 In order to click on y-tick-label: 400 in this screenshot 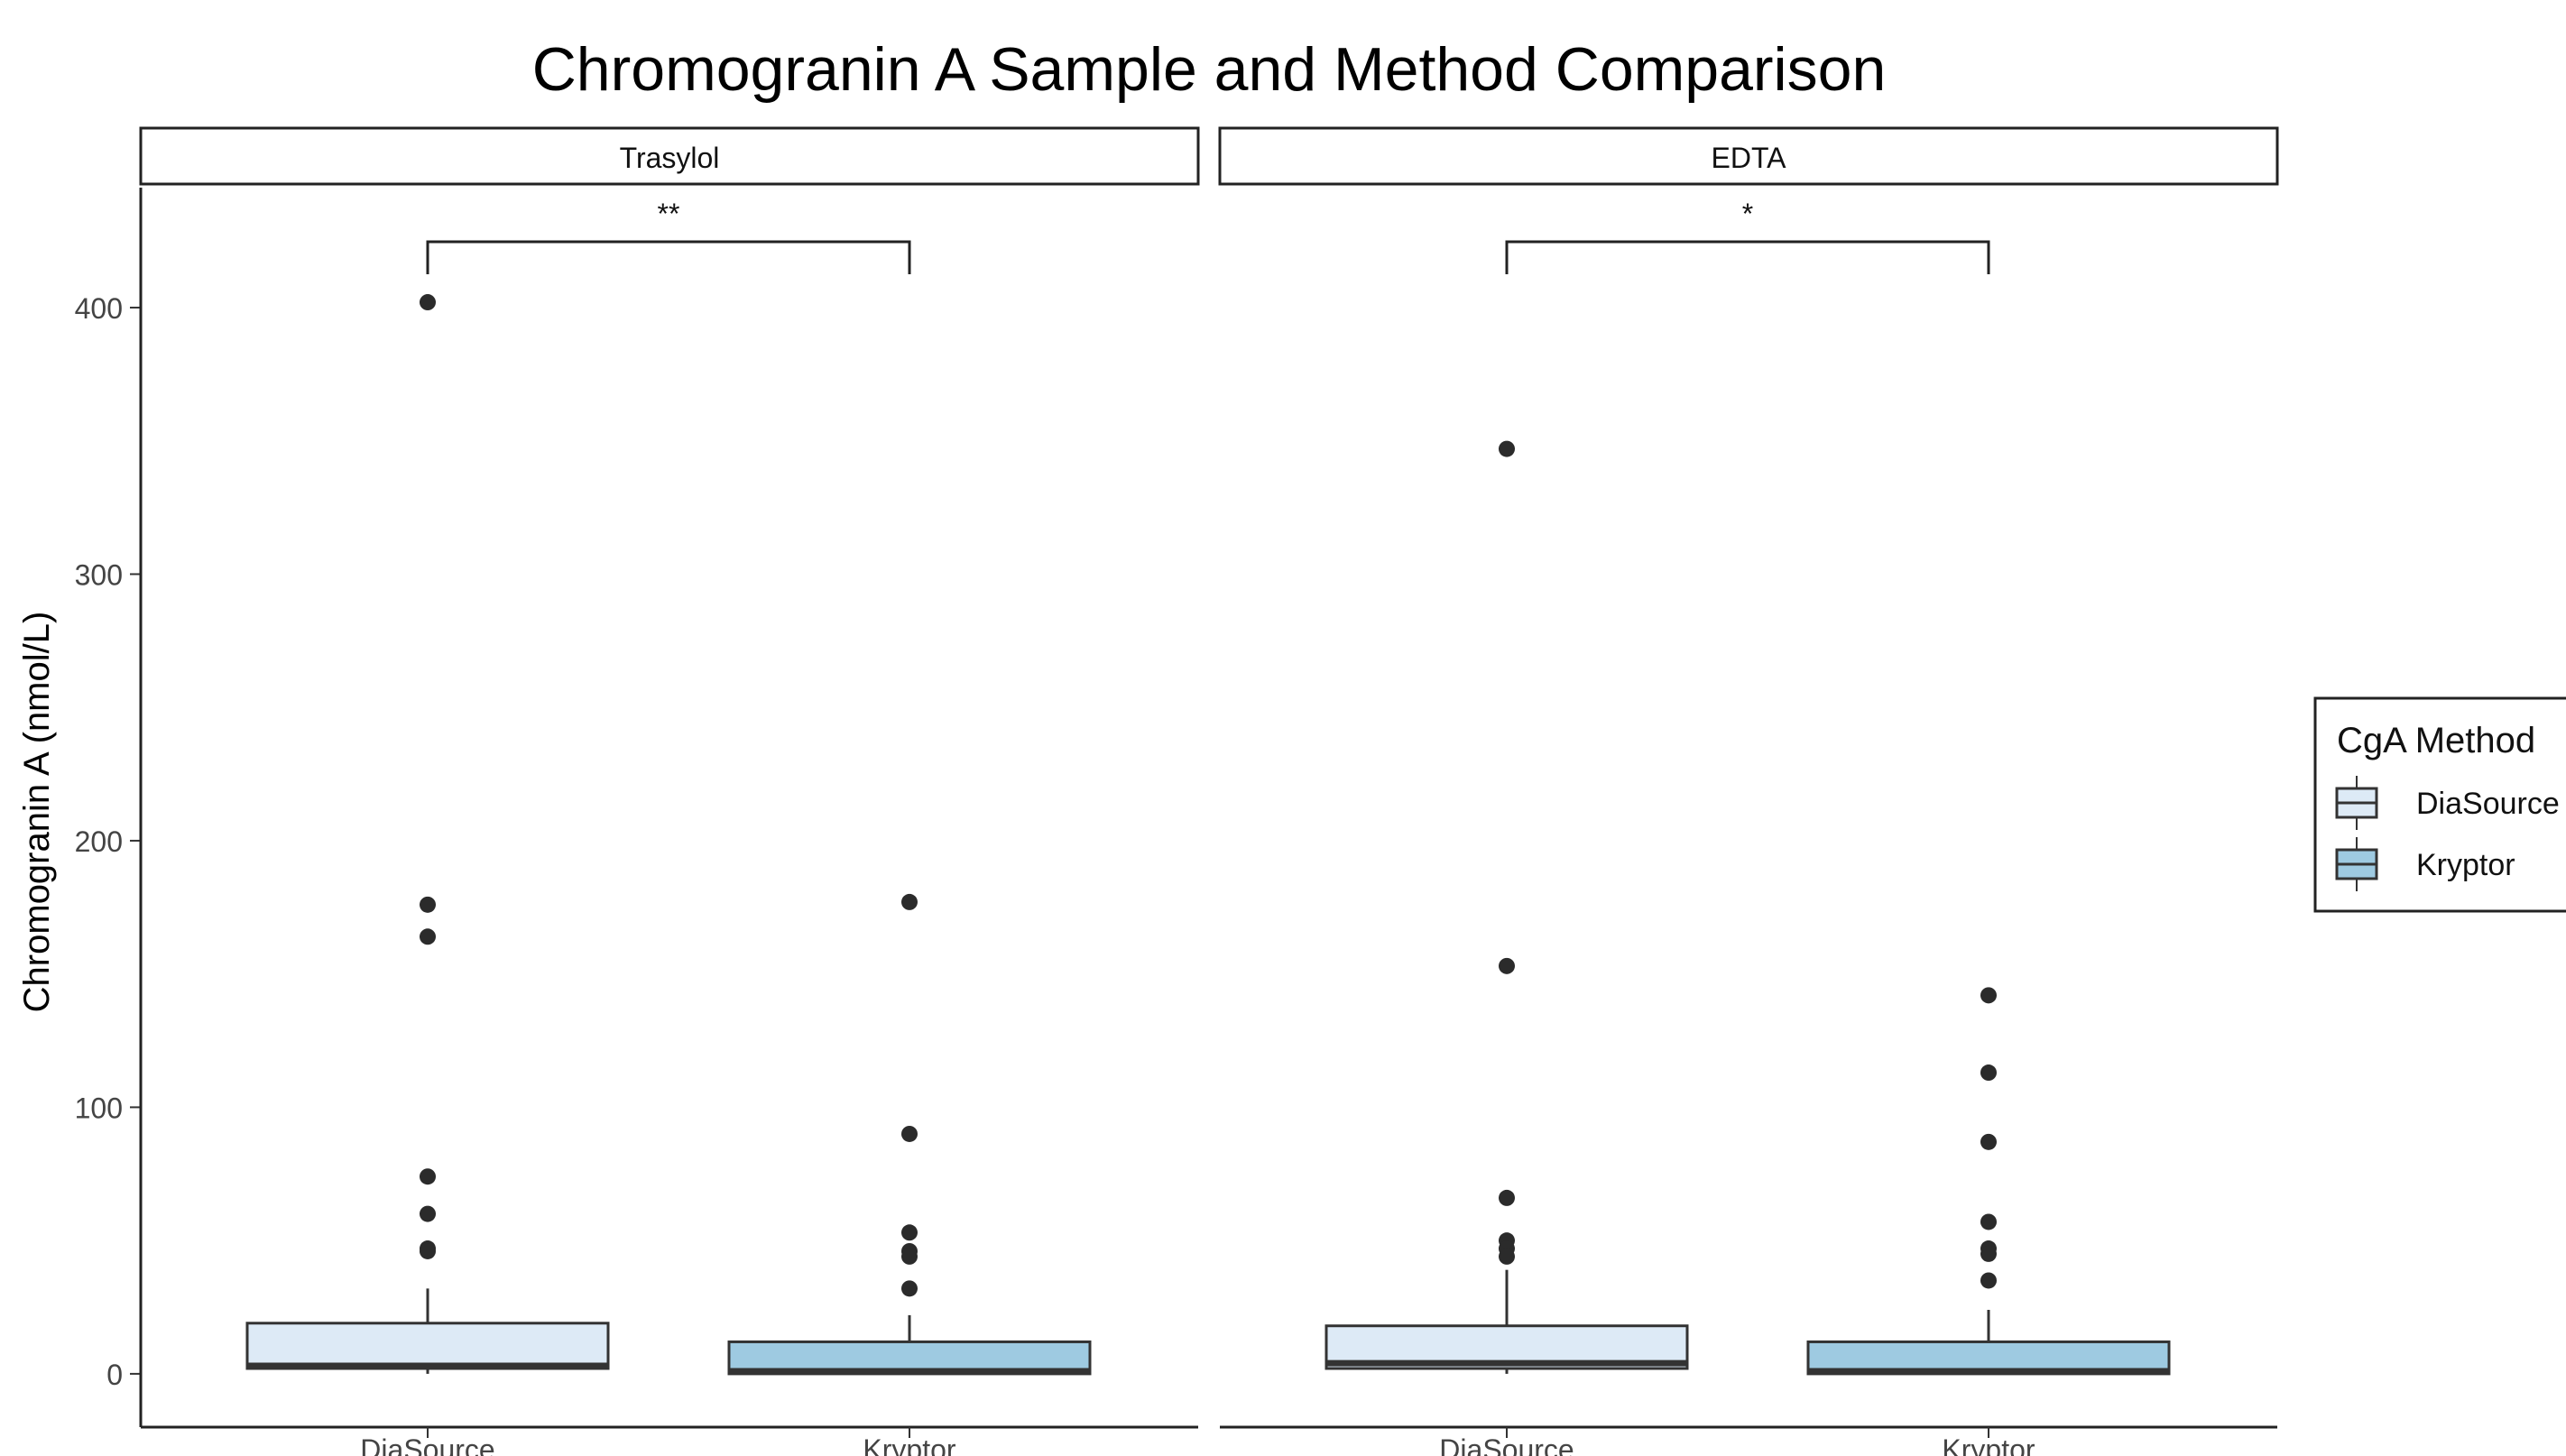, I will do `click(99, 309)`.